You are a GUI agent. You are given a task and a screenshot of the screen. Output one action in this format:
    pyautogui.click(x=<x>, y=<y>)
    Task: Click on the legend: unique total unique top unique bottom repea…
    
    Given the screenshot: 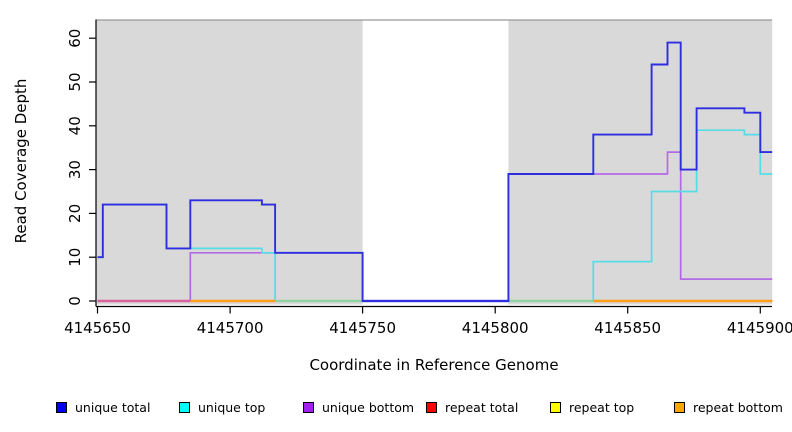 What is the action you would take?
    pyautogui.click(x=396, y=407)
    